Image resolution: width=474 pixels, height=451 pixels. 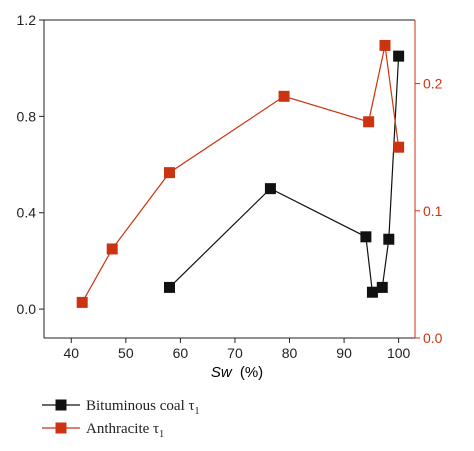 What do you see at coordinates (27, 20) in the screenshot?
I see `left-tick-label: 1.2` at bounding box center [27, 20].